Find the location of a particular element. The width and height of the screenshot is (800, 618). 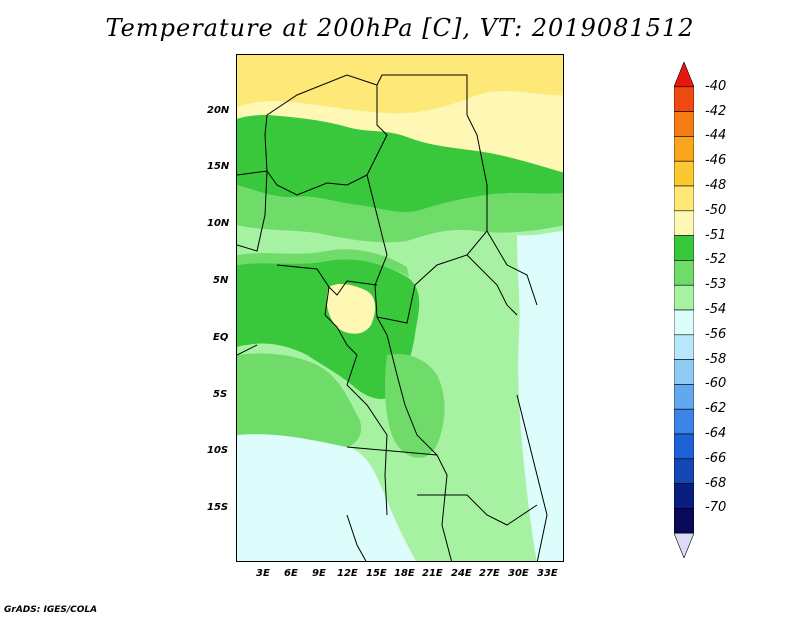

colorbar-label: -50 is located at coordinates (716, 210).